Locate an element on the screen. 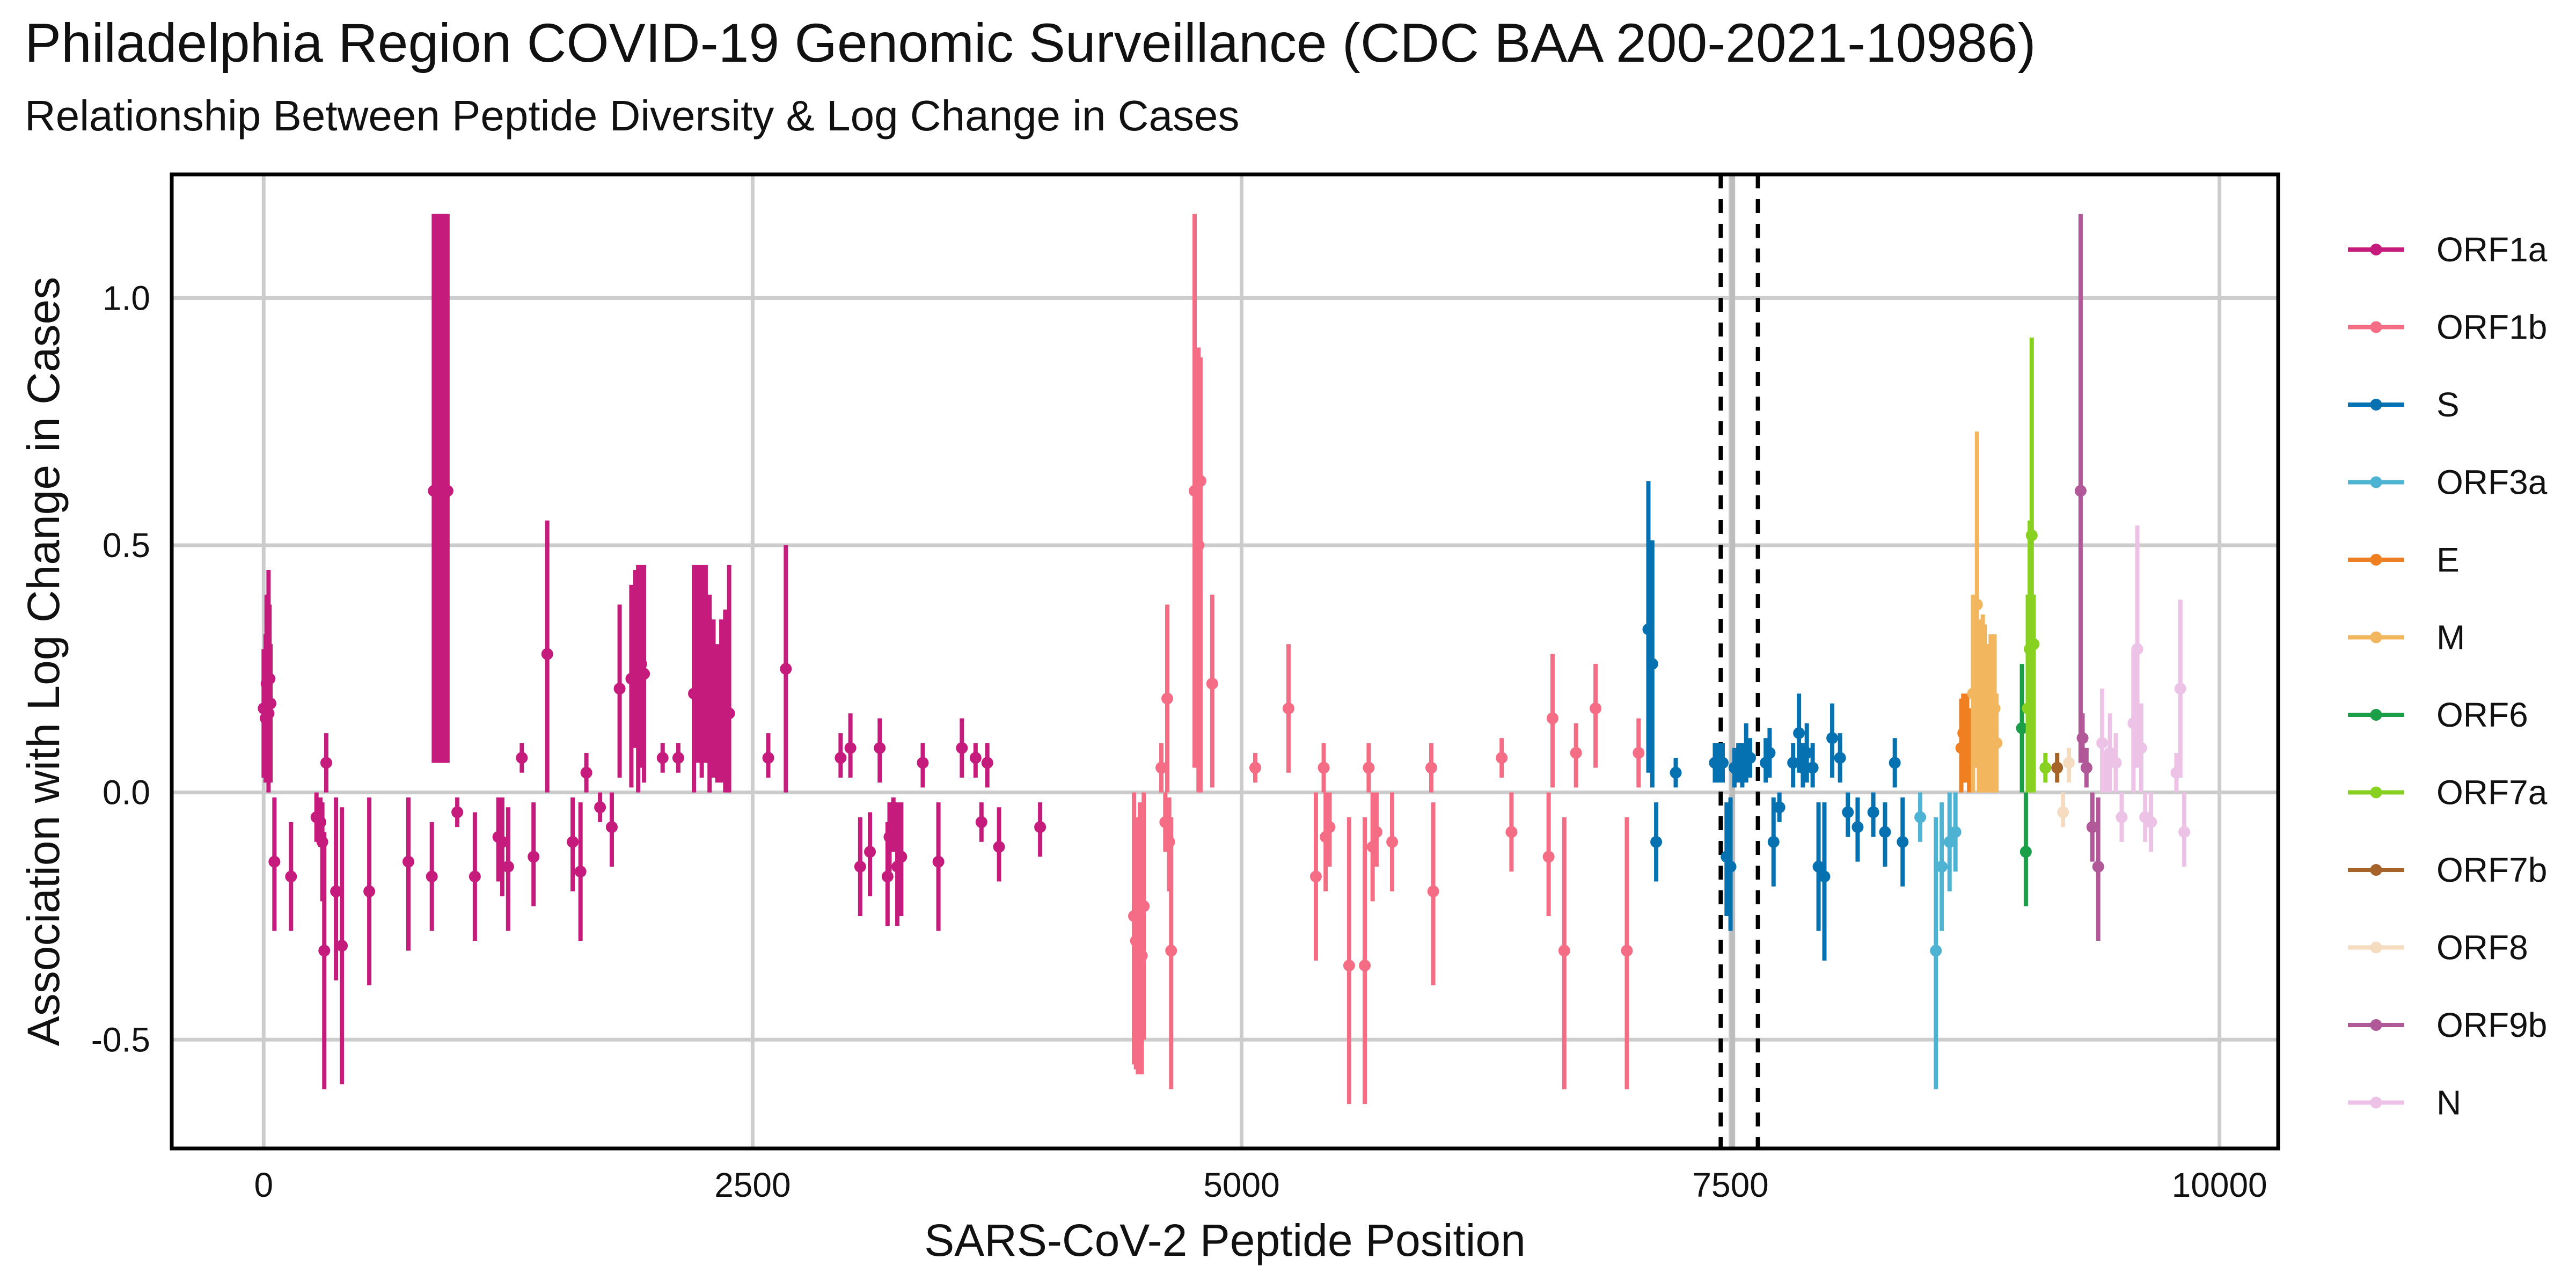 The width and height of the screenshot is (2576, 1288). x-tick-label: 7500 is located at coordinates (1730, 1185).